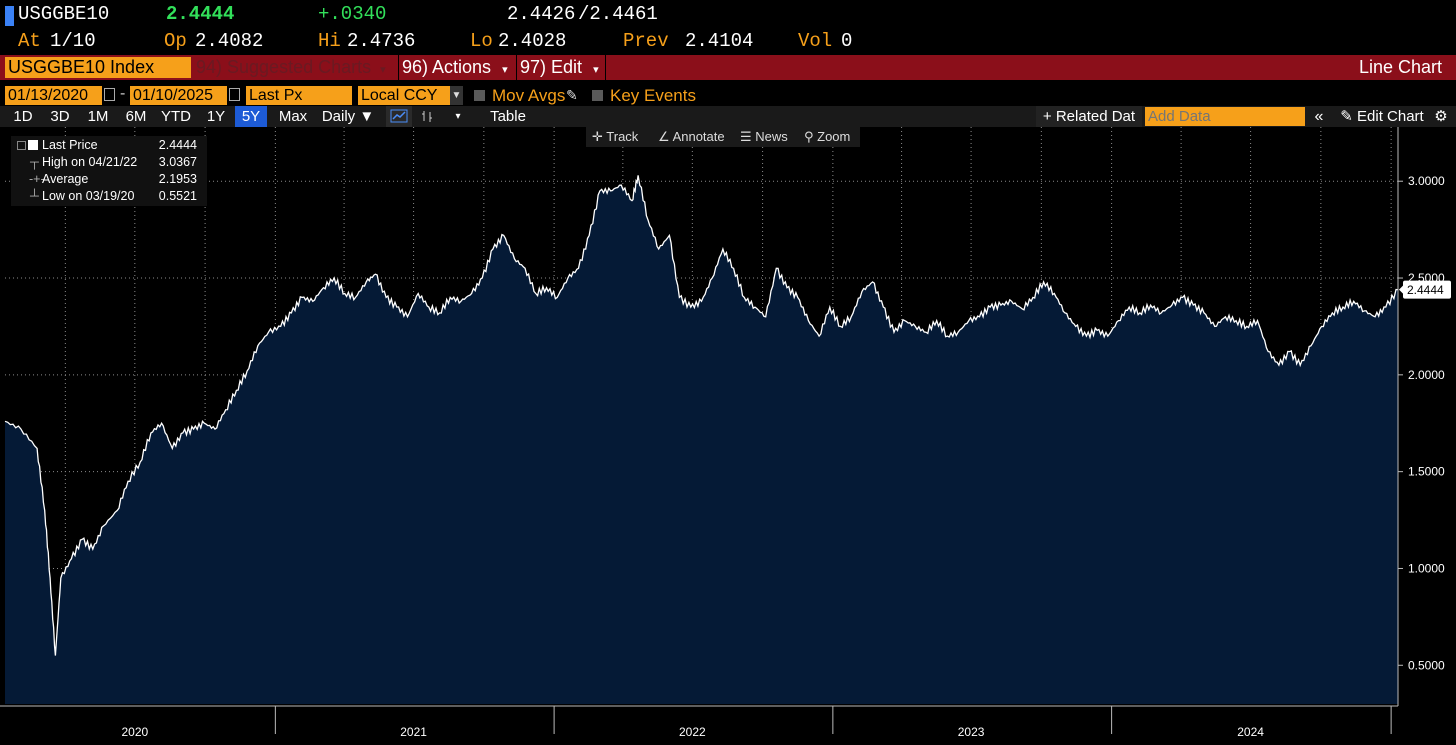  I want to click on suggested-charts-menu: 94) Suggested Charts ▾, so click(295, 67).